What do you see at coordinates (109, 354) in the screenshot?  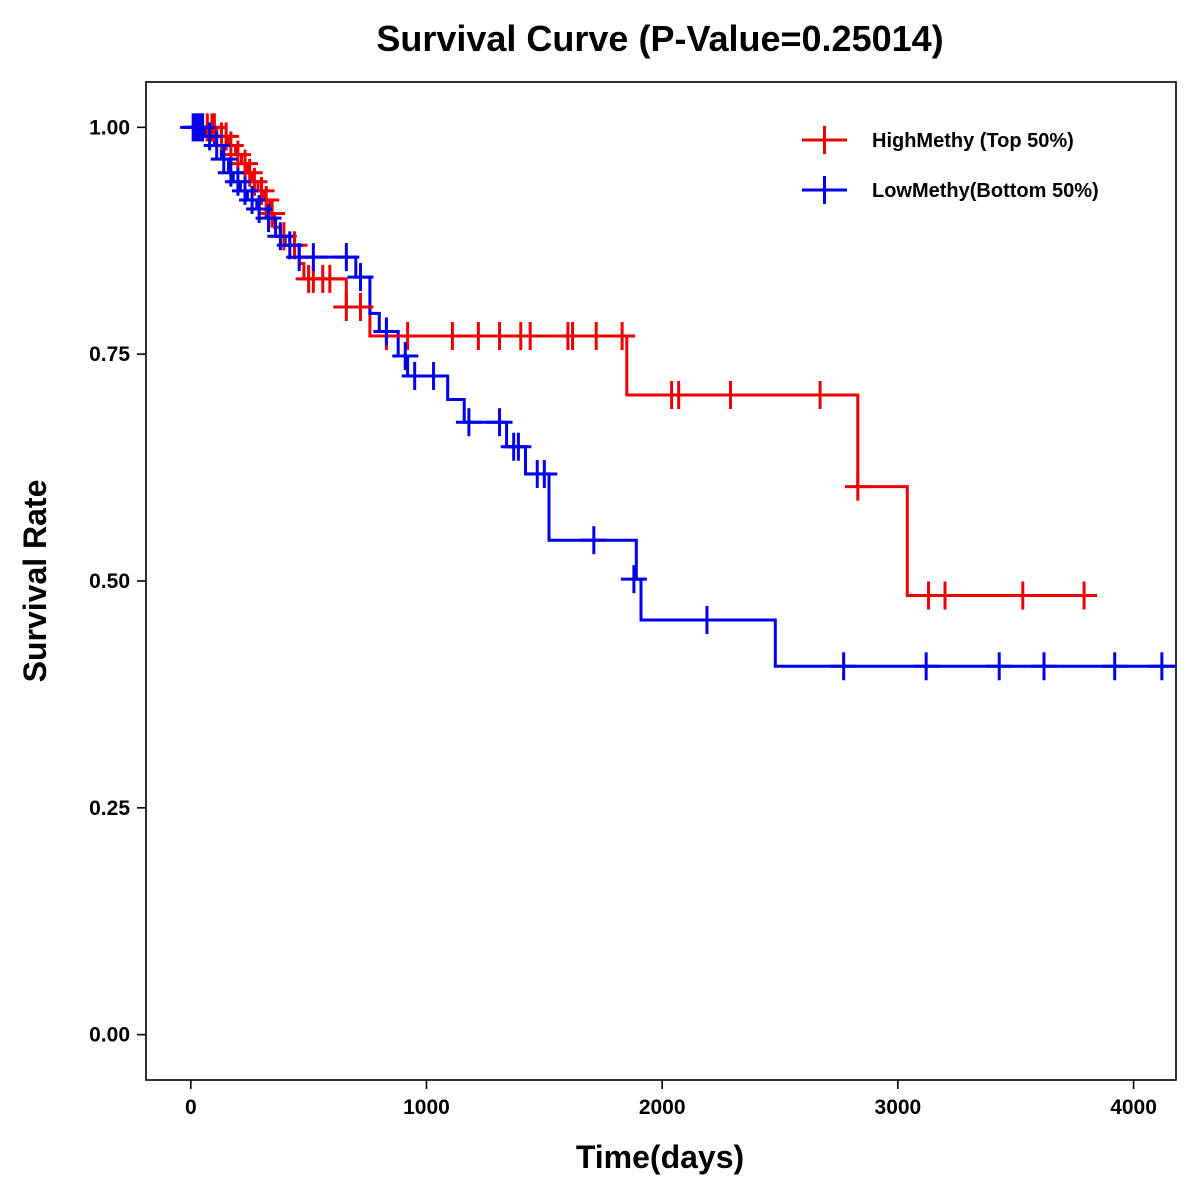 I see `y-tick-label: 0.75` at bounding box center [109, 354].